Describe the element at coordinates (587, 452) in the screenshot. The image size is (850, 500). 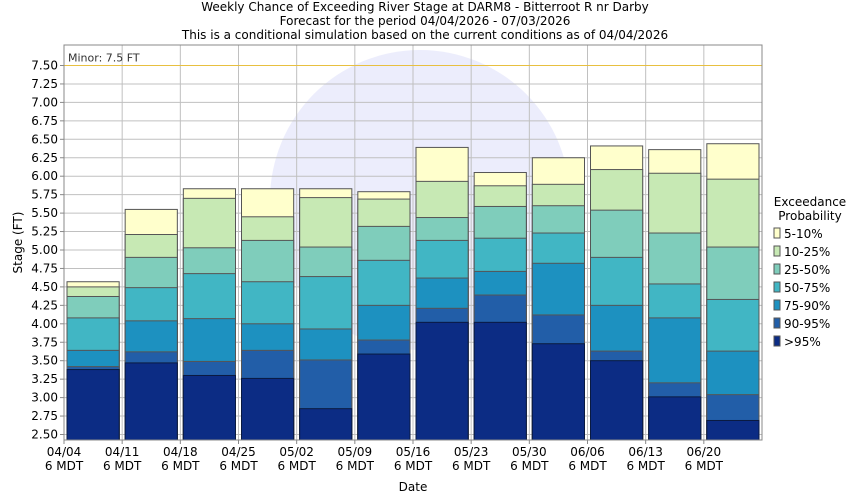
I see `x-tick-label: 06/06` at that location.